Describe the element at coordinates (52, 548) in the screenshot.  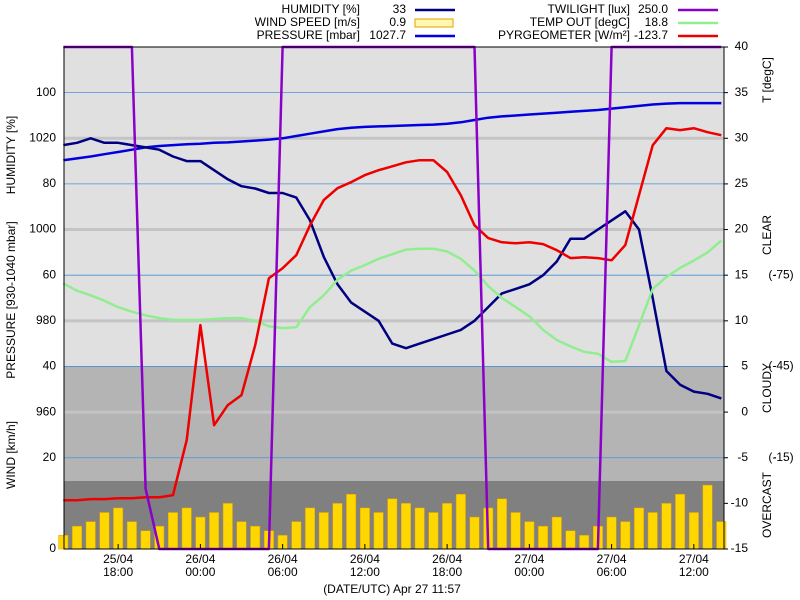
I see `y-tick-label: 0` at that location.